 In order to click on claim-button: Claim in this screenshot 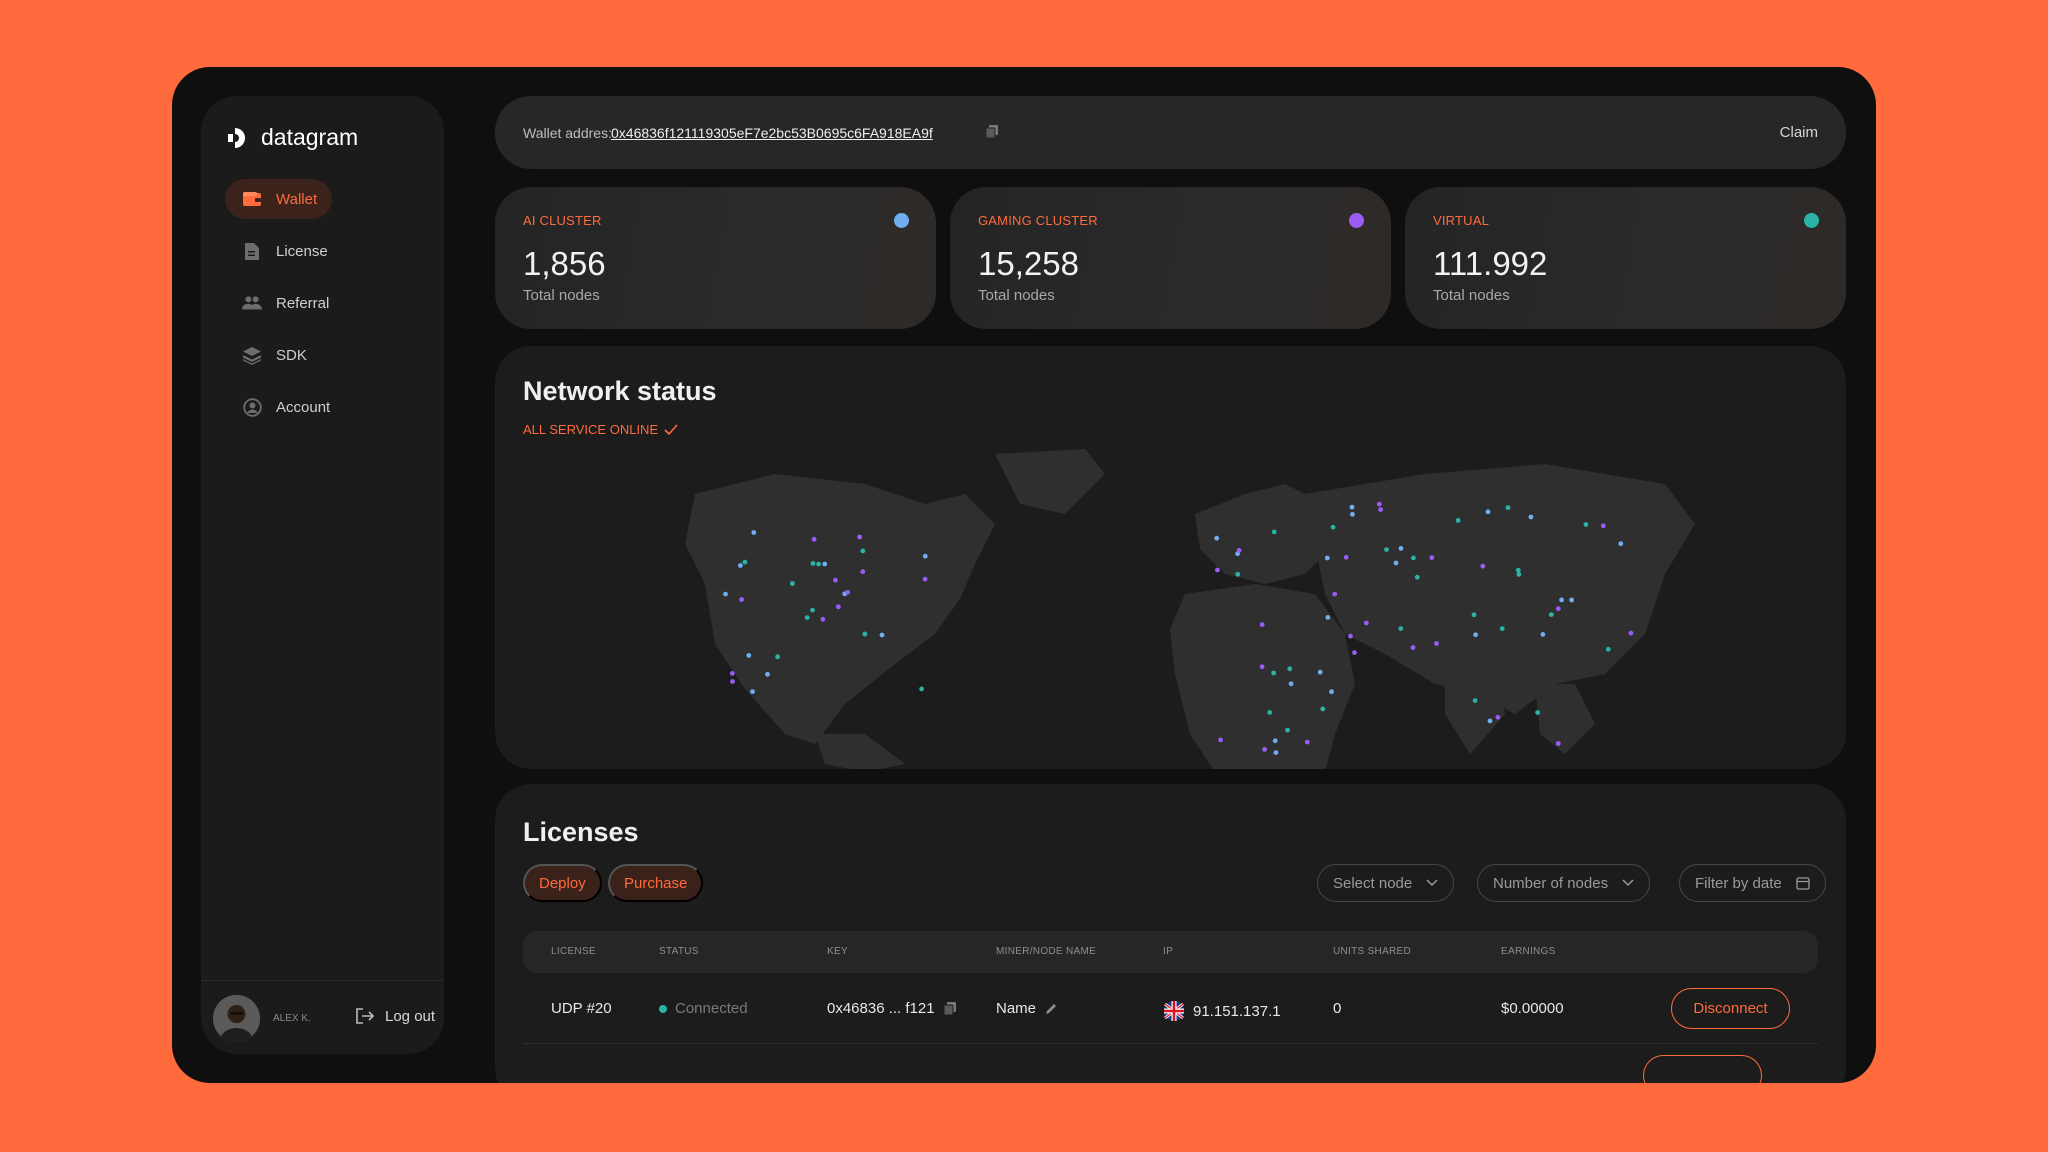, I will do `click(1798, 132)`.